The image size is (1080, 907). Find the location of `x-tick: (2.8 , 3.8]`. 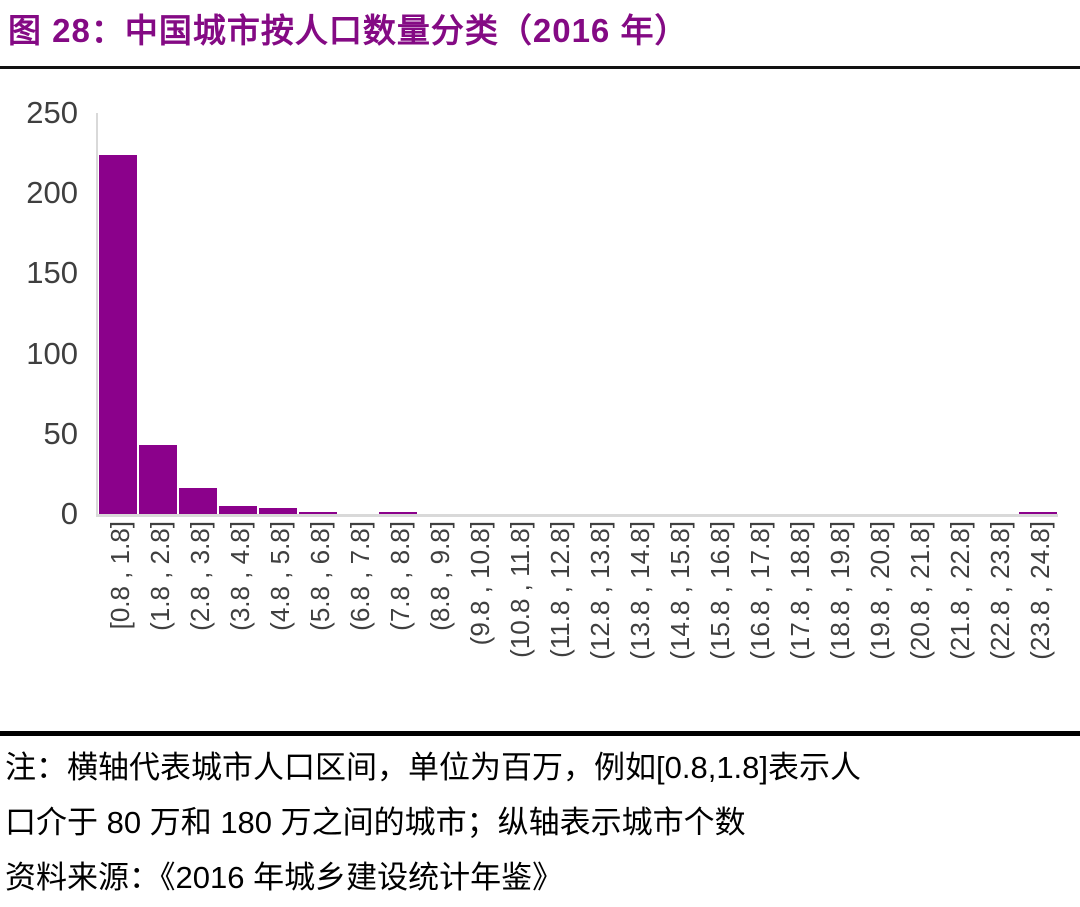

x-tick: (2.8 , 3.8] is located at coordinates (198, 621).